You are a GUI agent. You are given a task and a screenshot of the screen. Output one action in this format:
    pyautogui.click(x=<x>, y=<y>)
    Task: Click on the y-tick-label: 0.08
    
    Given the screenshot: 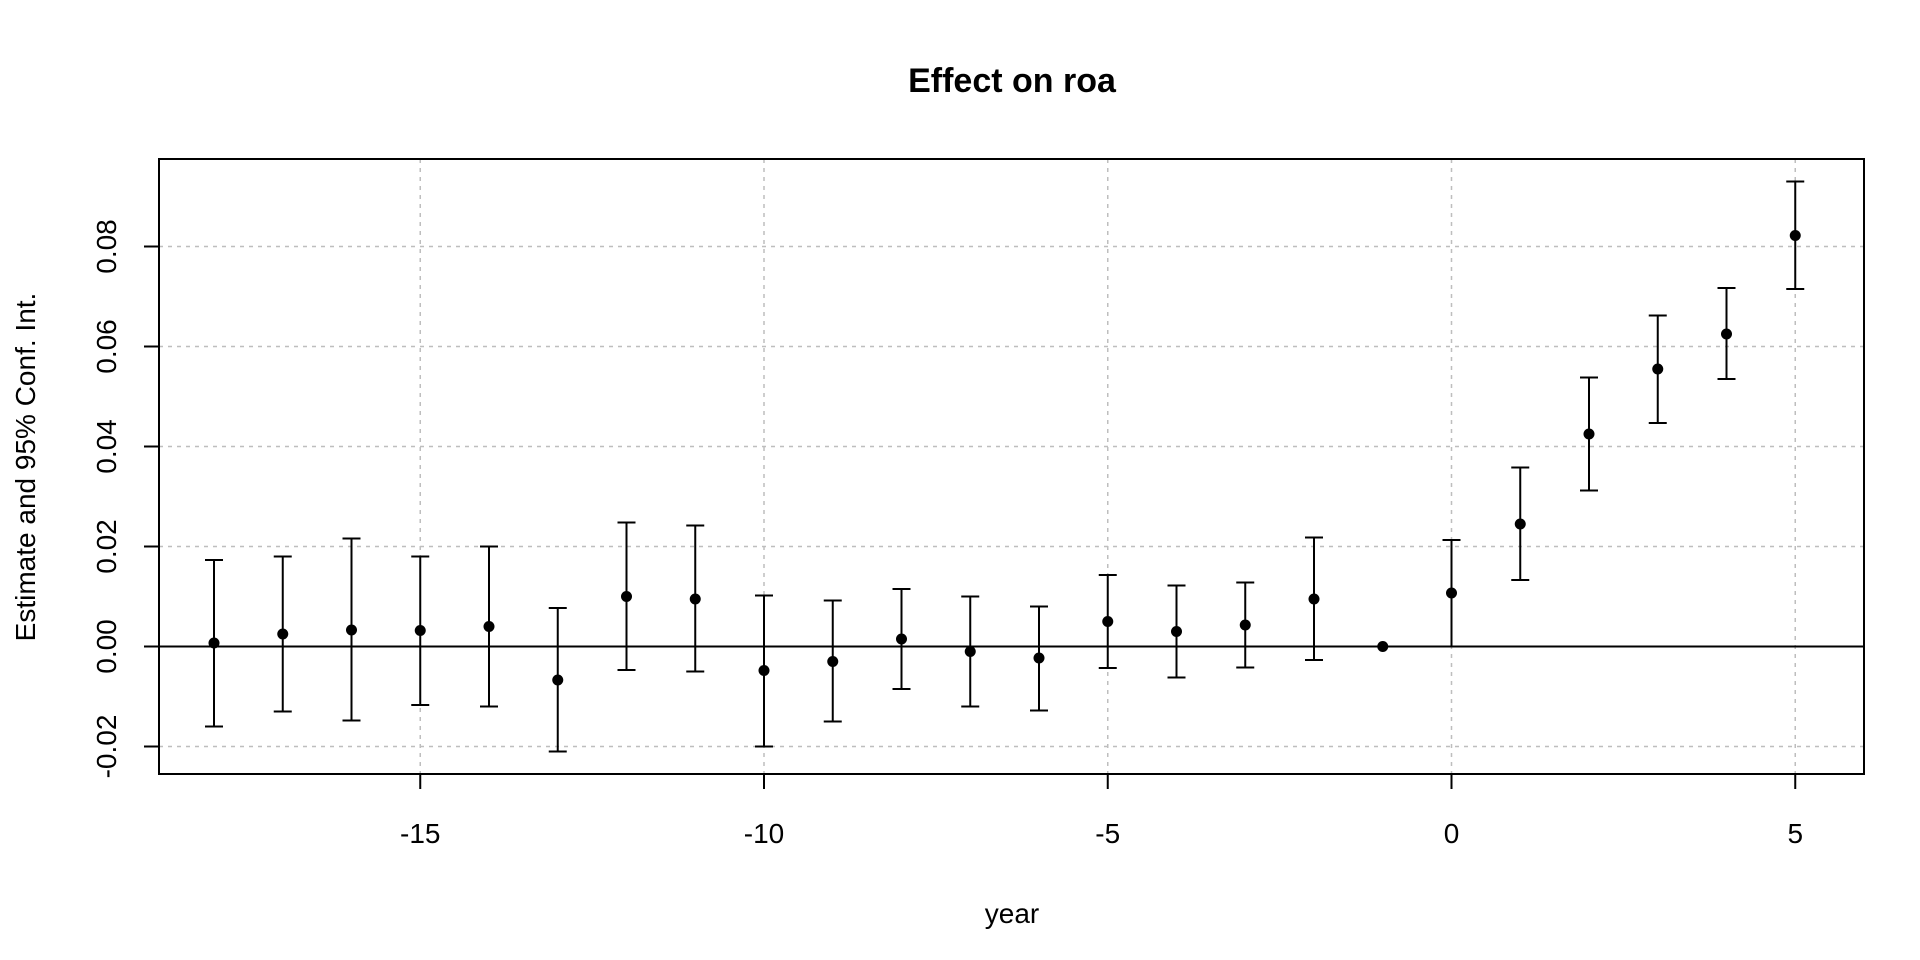 What is the action you would take?
    pyautogui.click(x=106, y=246)
    